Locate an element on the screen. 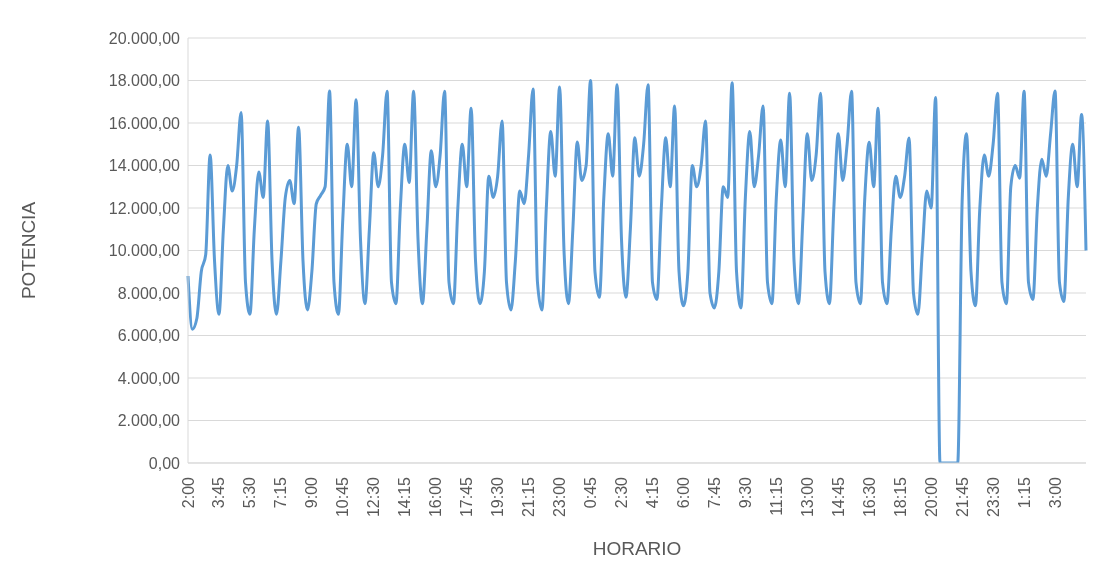 This screenshot has width=1099, height=570. x-tick-label: 23:30 is located at coordinates (993, 497).